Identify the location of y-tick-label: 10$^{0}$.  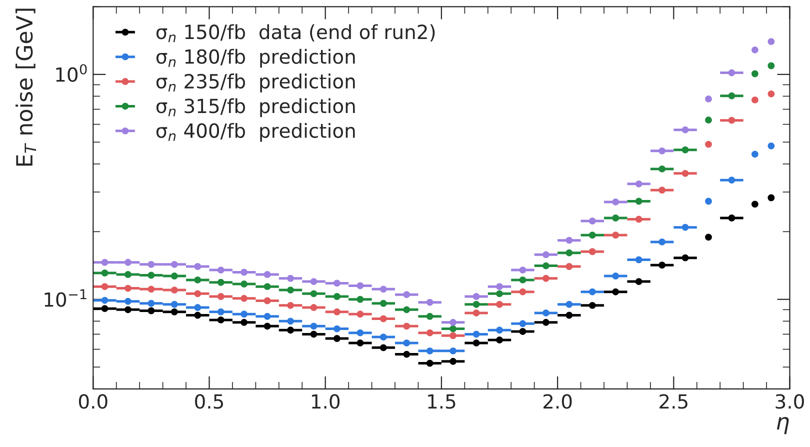
(71, 73).